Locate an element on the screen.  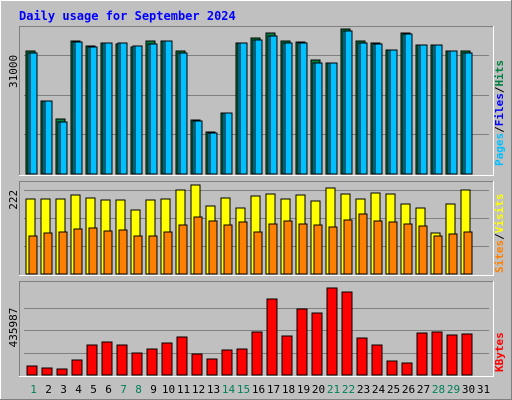
day-label: 15 is located at coordinates (243, 389).